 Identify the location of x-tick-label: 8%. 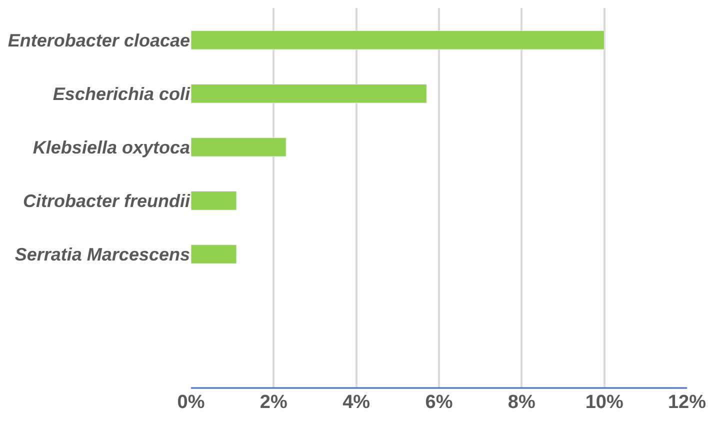
(522, 402).